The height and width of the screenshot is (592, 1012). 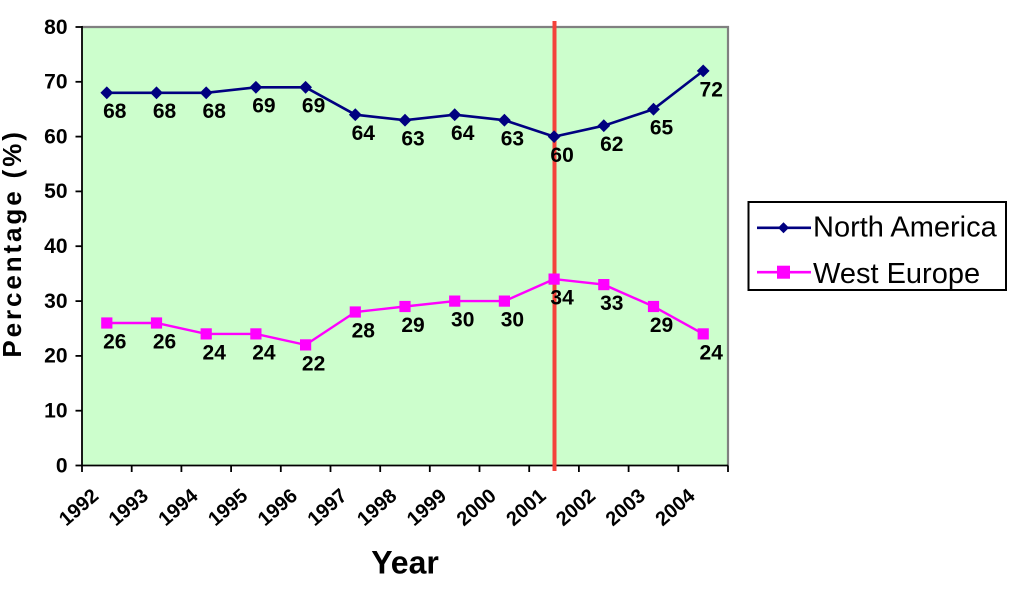 I want to click on svg-text: 40, so click(x=55, y=246).